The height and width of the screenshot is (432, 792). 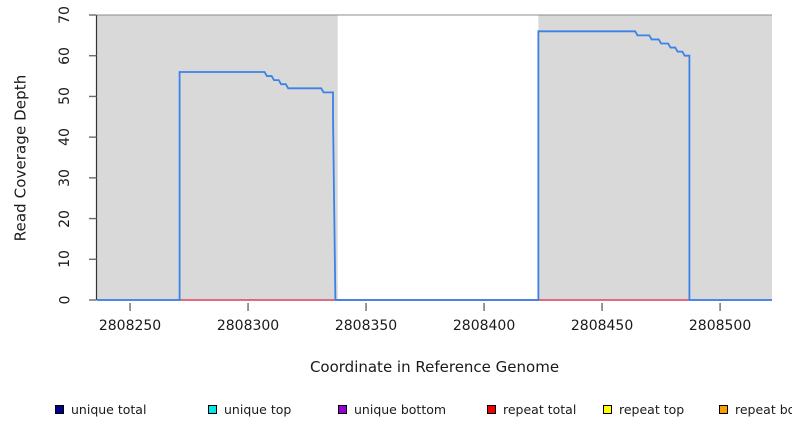 I want to click on x-tick-label: 2808300, so click(x=248, y=326).